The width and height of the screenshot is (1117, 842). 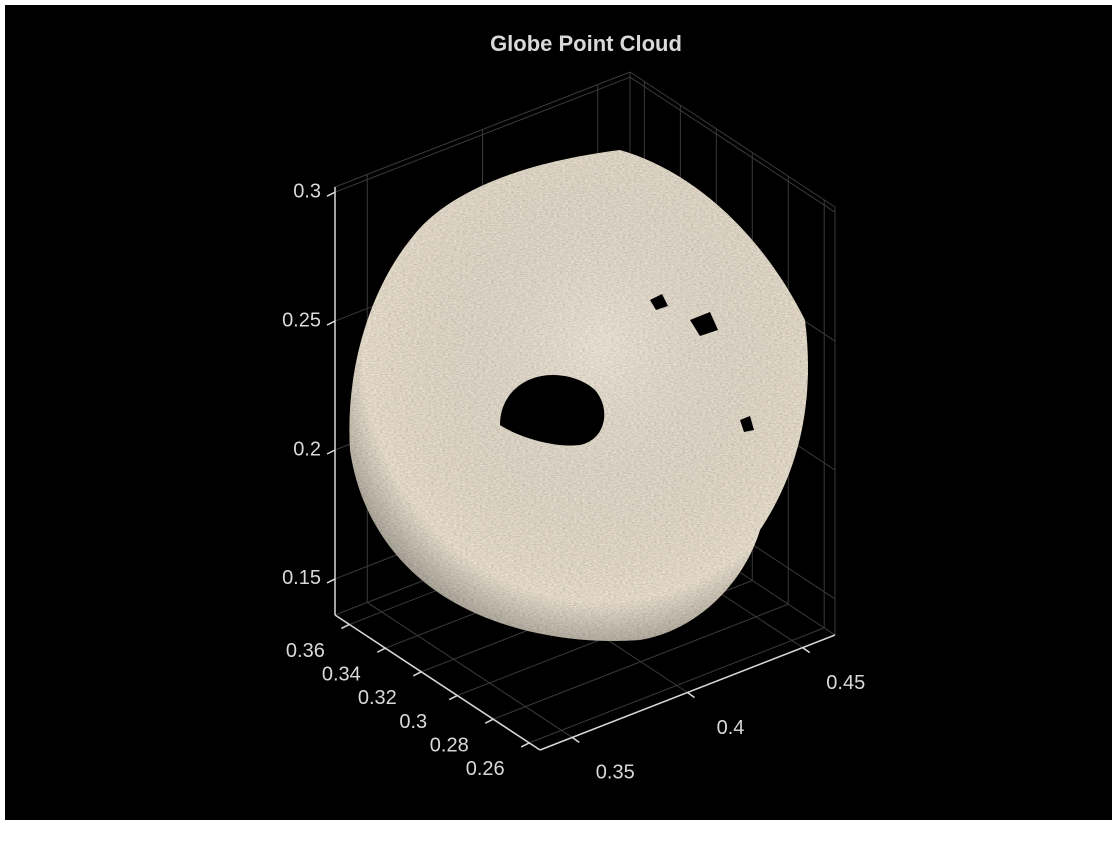 What do you see at coordinates (485, 769) in the screenshot?
I see `y-tick-label: 0.26` at bounding box center [485, 769].